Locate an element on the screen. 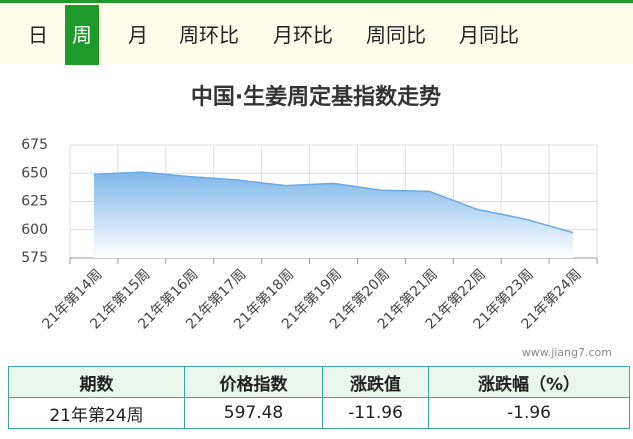 The width and height of the screenshot is (633, 439). cell: -1.96 is located at coordinates (529, 413).